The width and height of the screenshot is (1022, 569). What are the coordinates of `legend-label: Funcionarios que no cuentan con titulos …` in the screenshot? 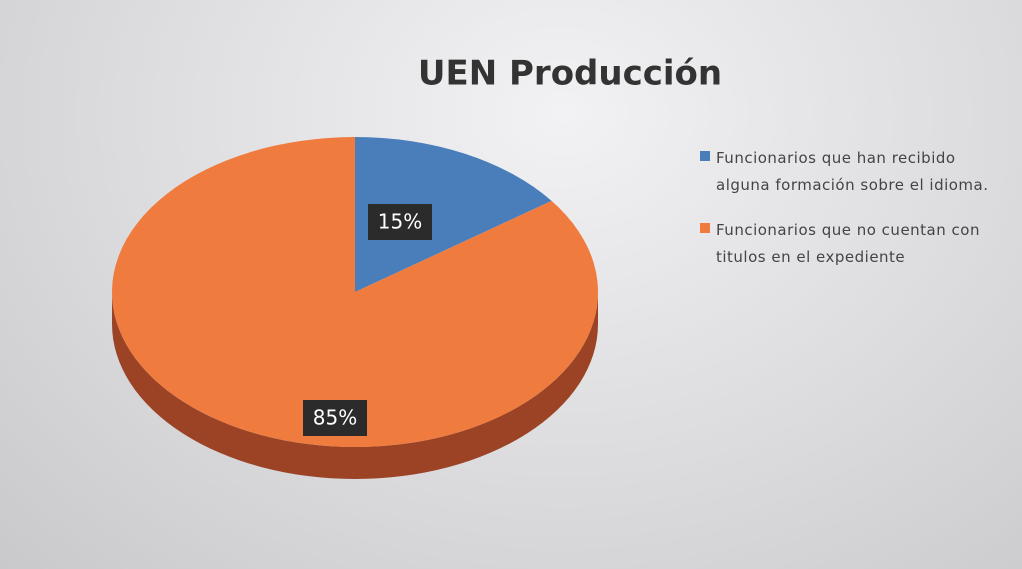 It's located at (848, 243).